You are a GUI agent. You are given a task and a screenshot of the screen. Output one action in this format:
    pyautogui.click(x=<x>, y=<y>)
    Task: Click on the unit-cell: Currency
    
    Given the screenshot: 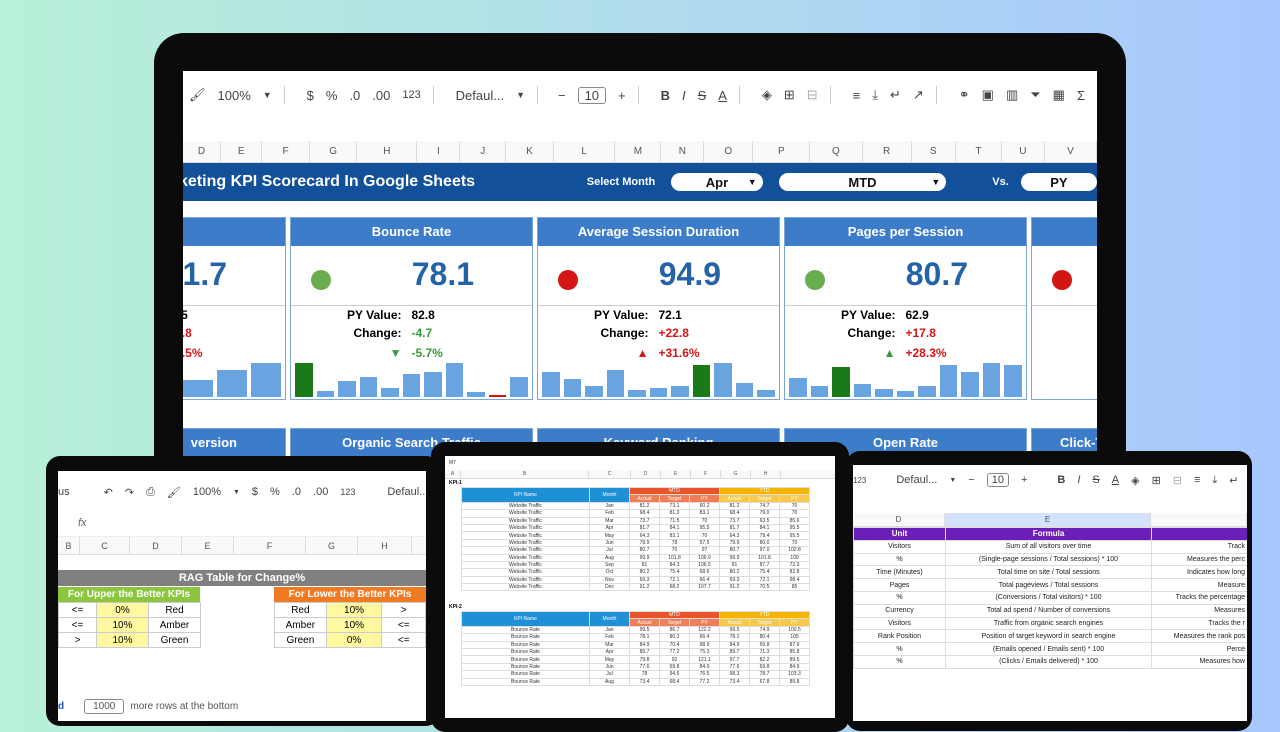 What is the action you would take?
    pyautogui.click(x=899, y=610)
    